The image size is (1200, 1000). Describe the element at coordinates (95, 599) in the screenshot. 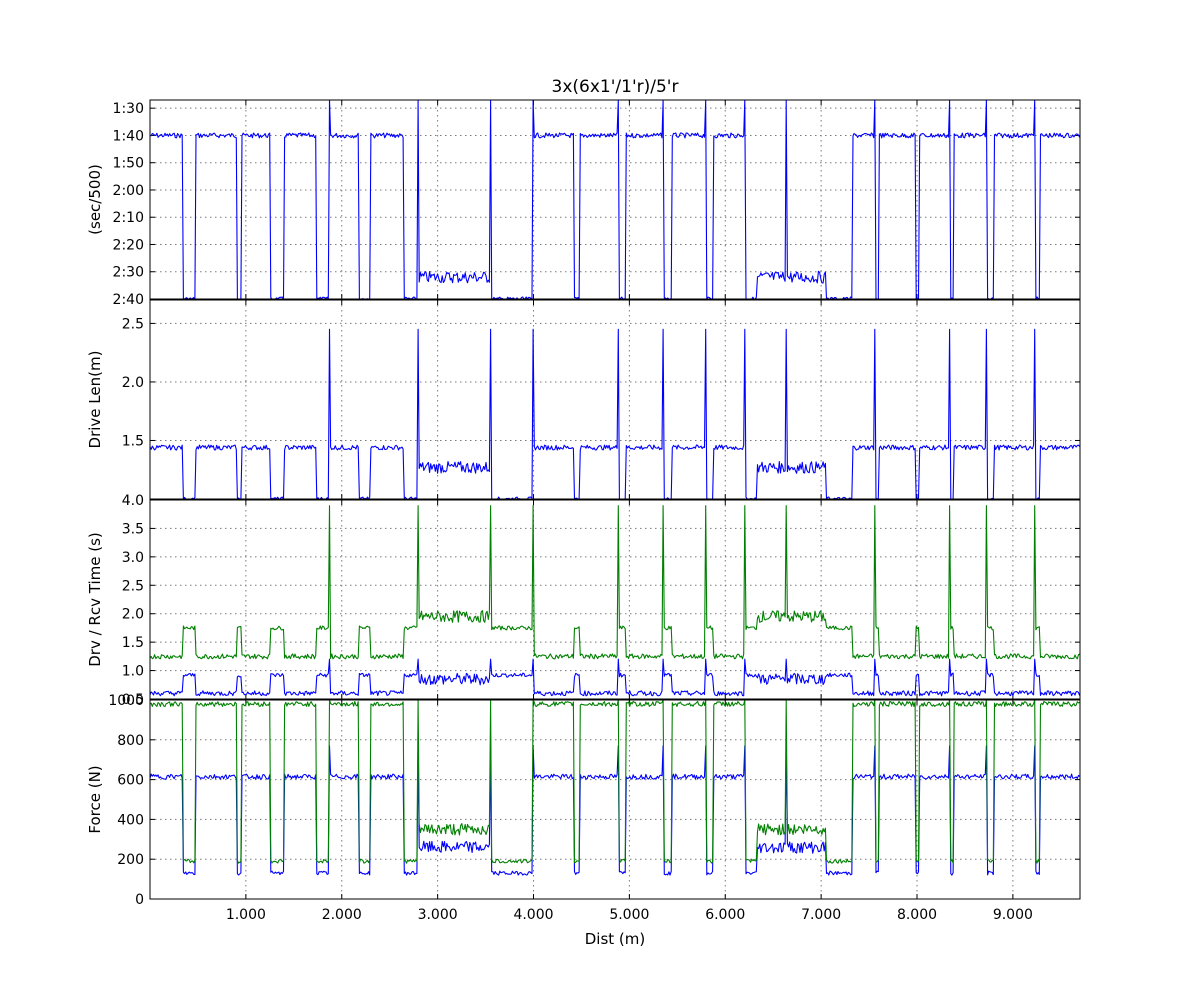

I see `y-axis-label: Drv / Rcv Time (s)` at that location.